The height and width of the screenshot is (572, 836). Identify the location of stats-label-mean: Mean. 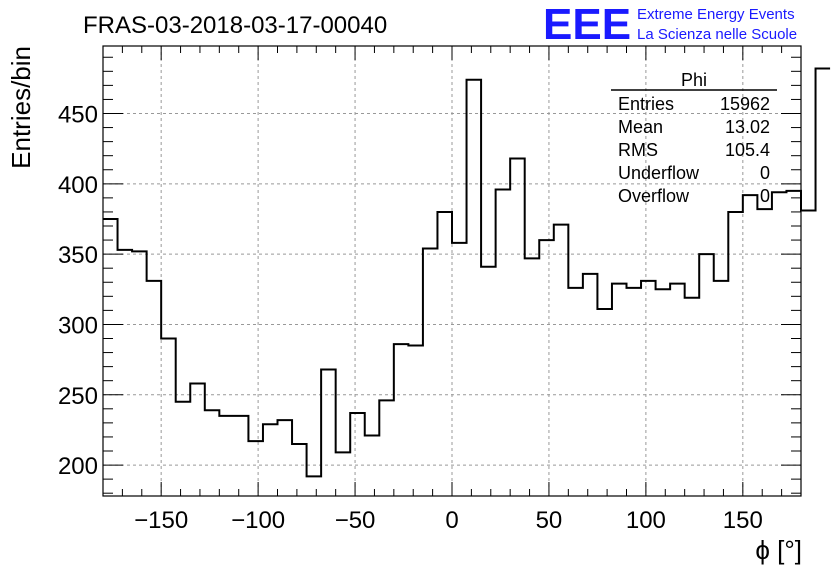
(640, 127).